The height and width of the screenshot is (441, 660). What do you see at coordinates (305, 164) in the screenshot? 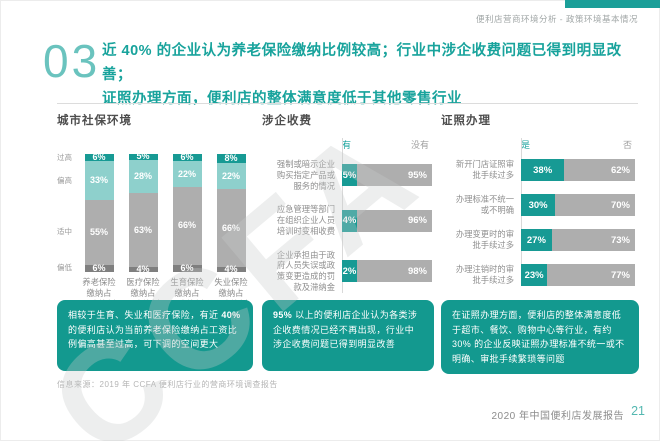
I see `bar-row-label-line: 强制或暗示企业` at bounding box center [305, 164].